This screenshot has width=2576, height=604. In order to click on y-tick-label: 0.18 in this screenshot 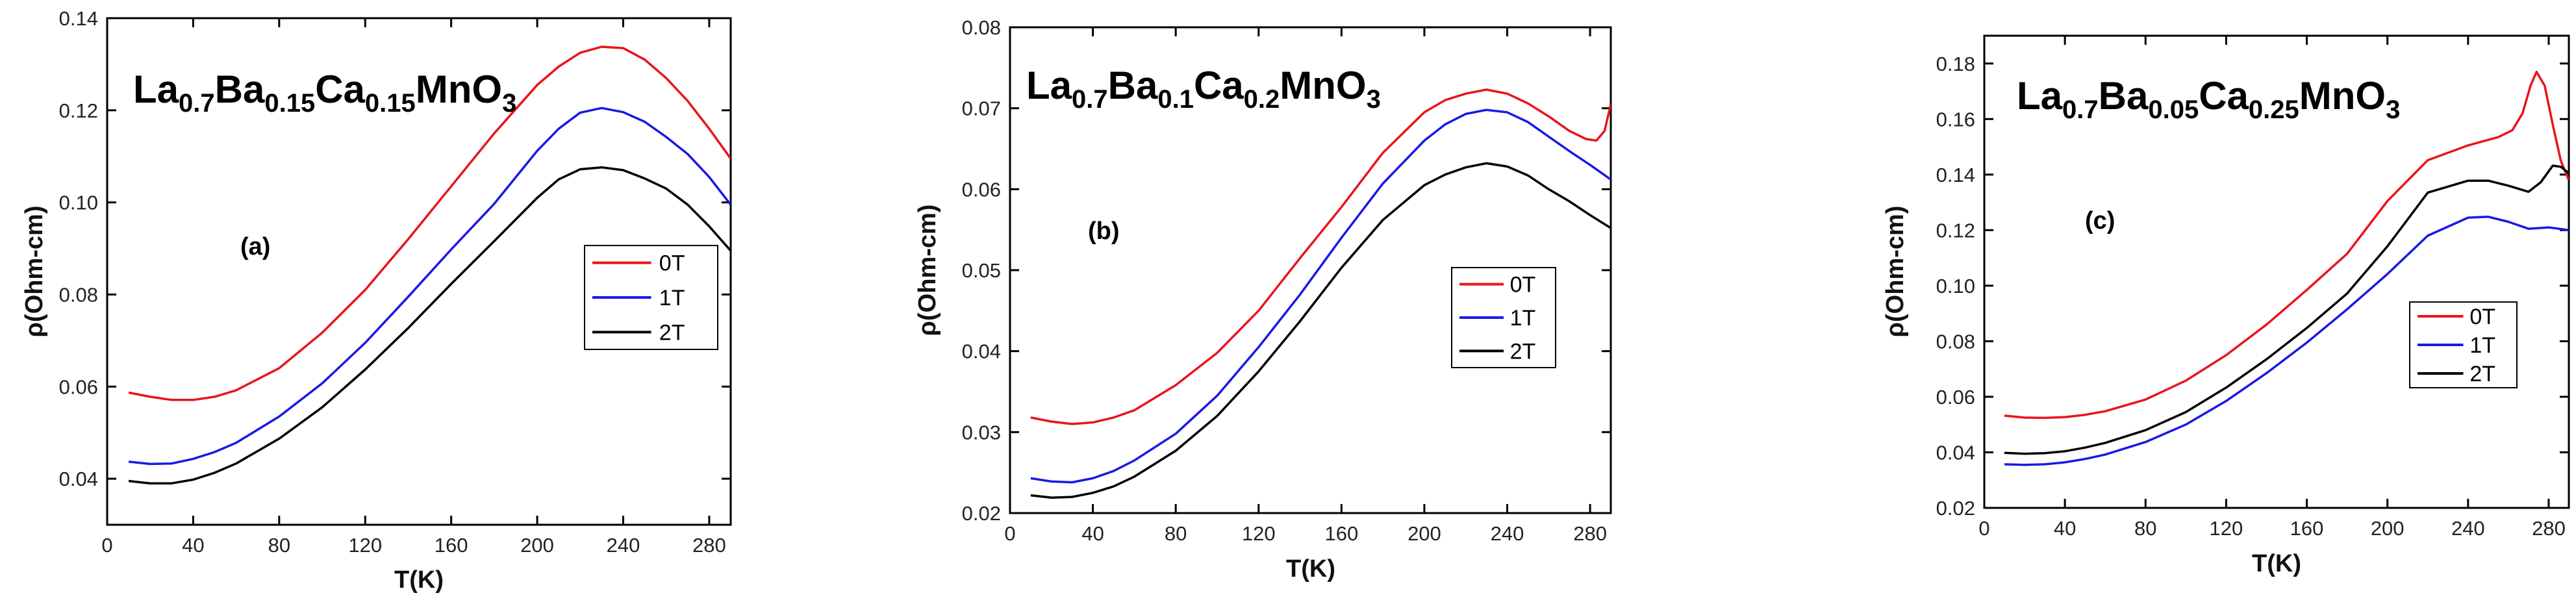, I will do `click(1955, 64)`.